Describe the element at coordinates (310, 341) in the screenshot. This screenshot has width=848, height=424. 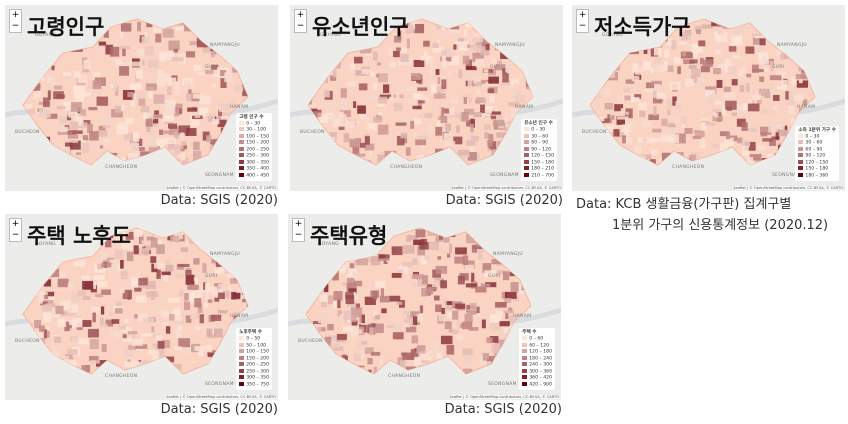
I see `place-label: BUCHEON` at that location.